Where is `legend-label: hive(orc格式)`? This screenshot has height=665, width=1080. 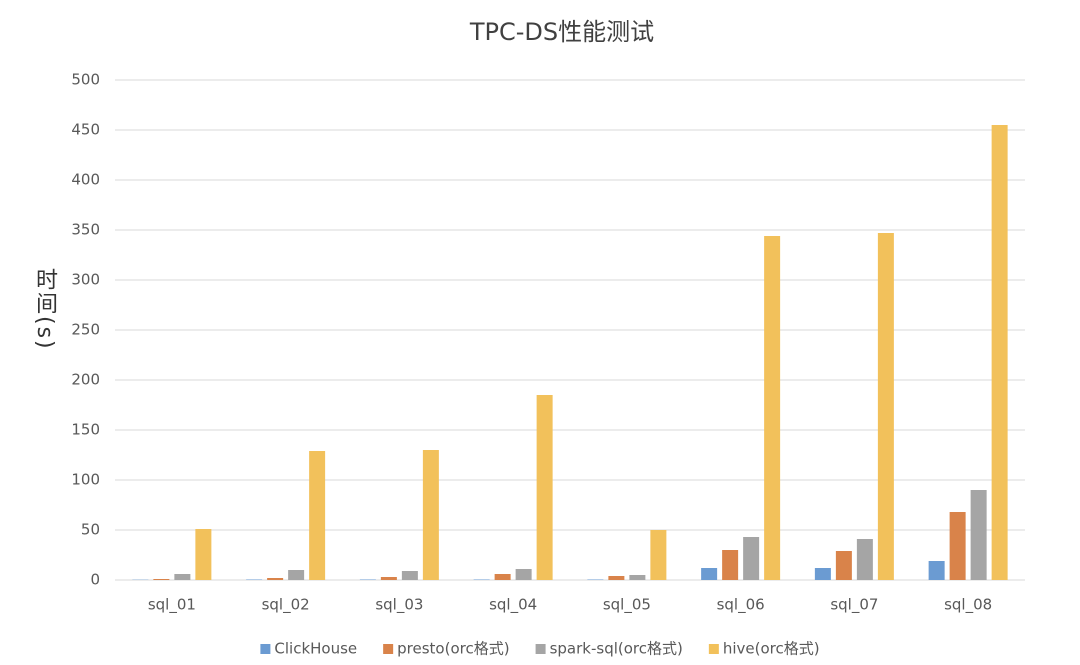 legend-label: hive(orc格式) is located at coordinates (771, 649).